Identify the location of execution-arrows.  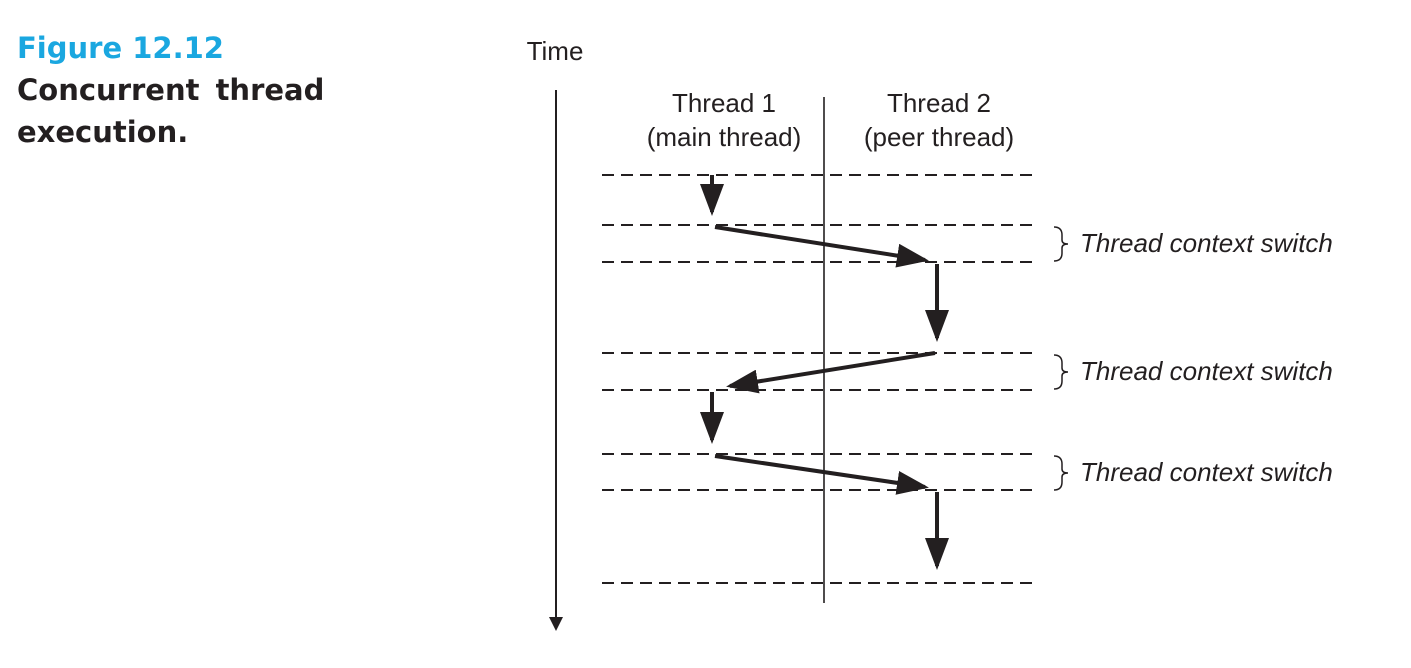
(824, 372).